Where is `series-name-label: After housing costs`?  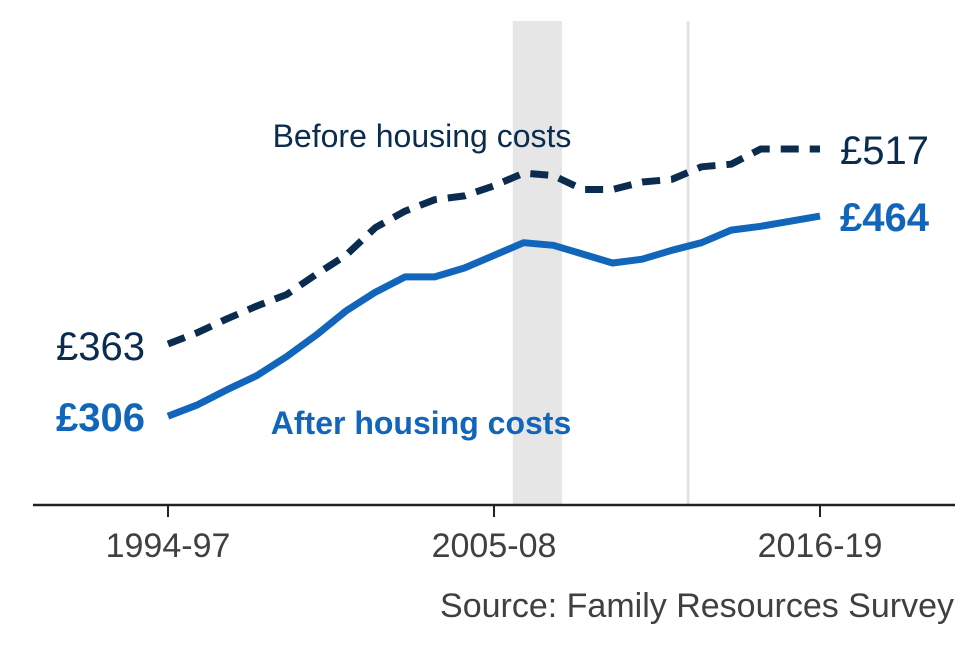
series-name-label: After housing costs is located at coordinates (421, 423).